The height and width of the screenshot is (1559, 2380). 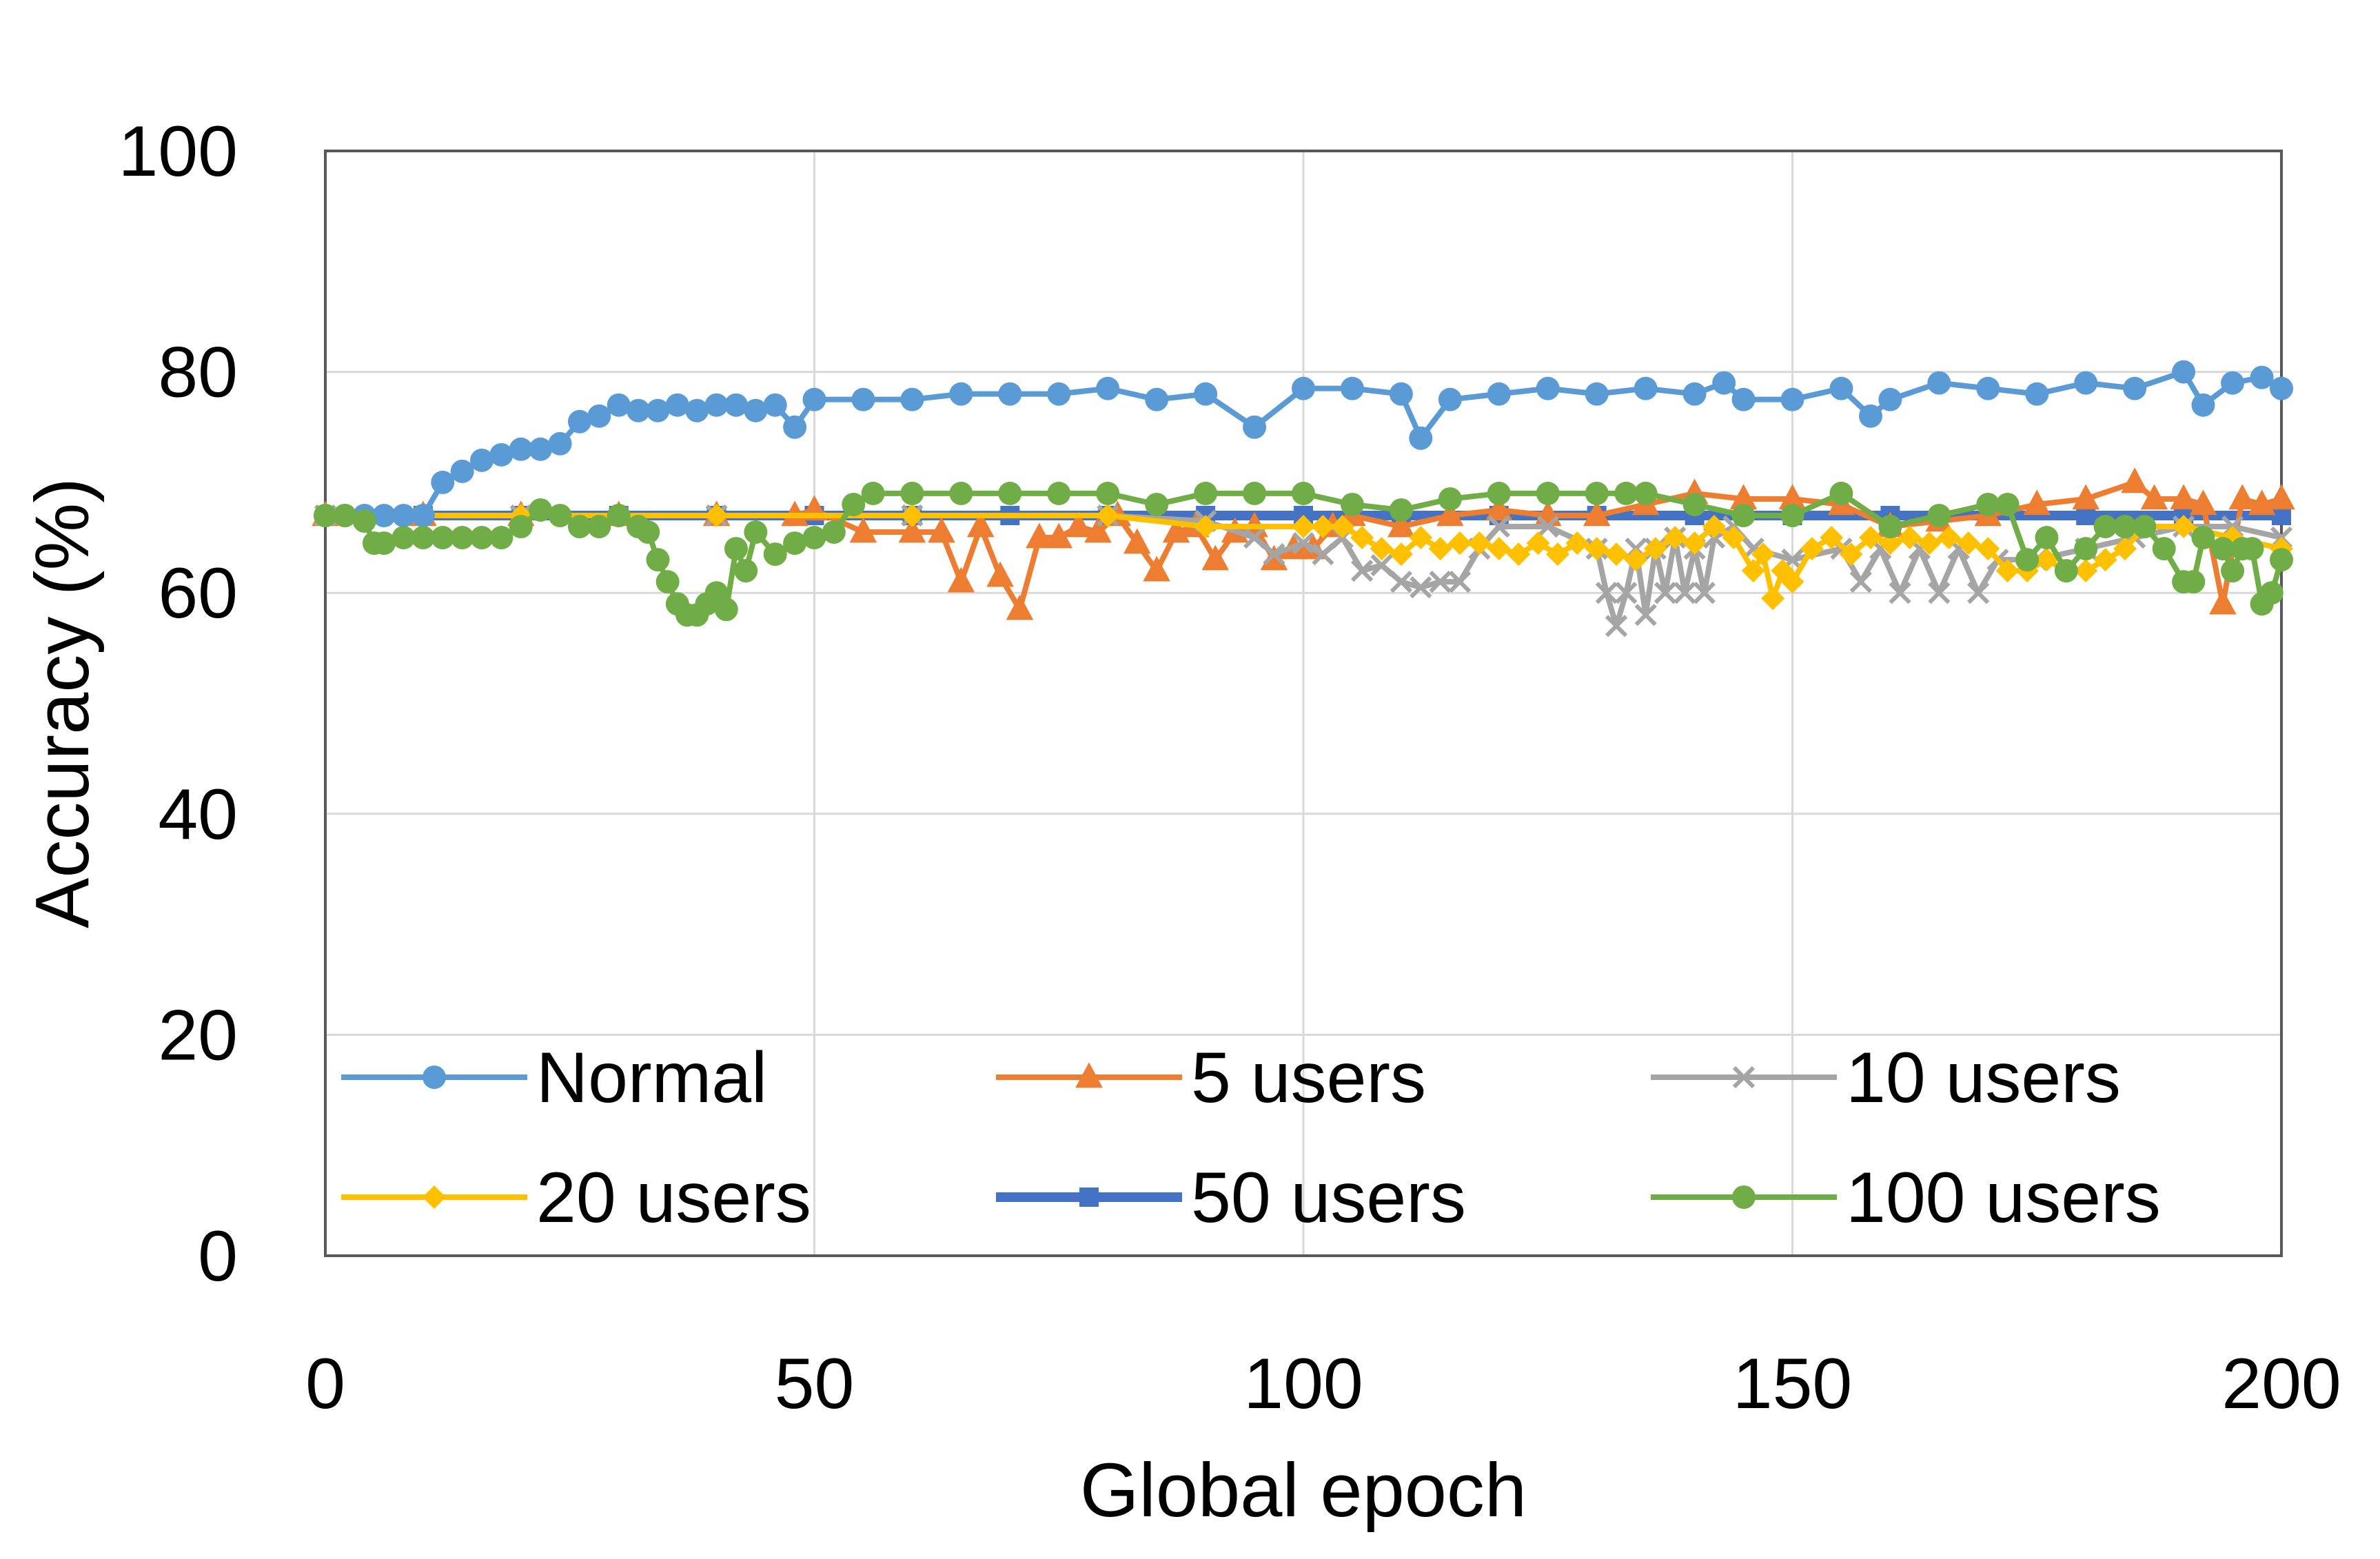 What do you see at coordinates (198, 373) in the screenshot?
I see `y-tick-label: 80` at bounding box center [198, 373].